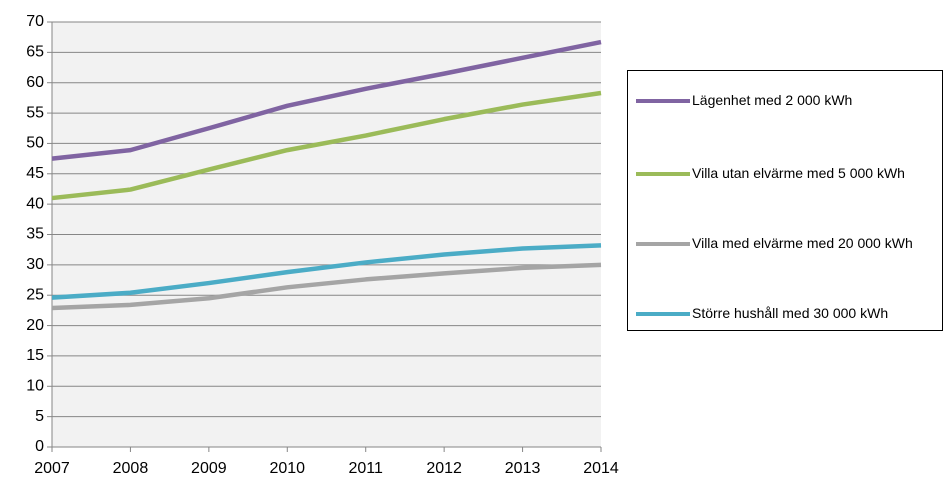 The width and height of the screenshot is (945, 482). I want to click on y-tick-label: 5, so click(39, 416).